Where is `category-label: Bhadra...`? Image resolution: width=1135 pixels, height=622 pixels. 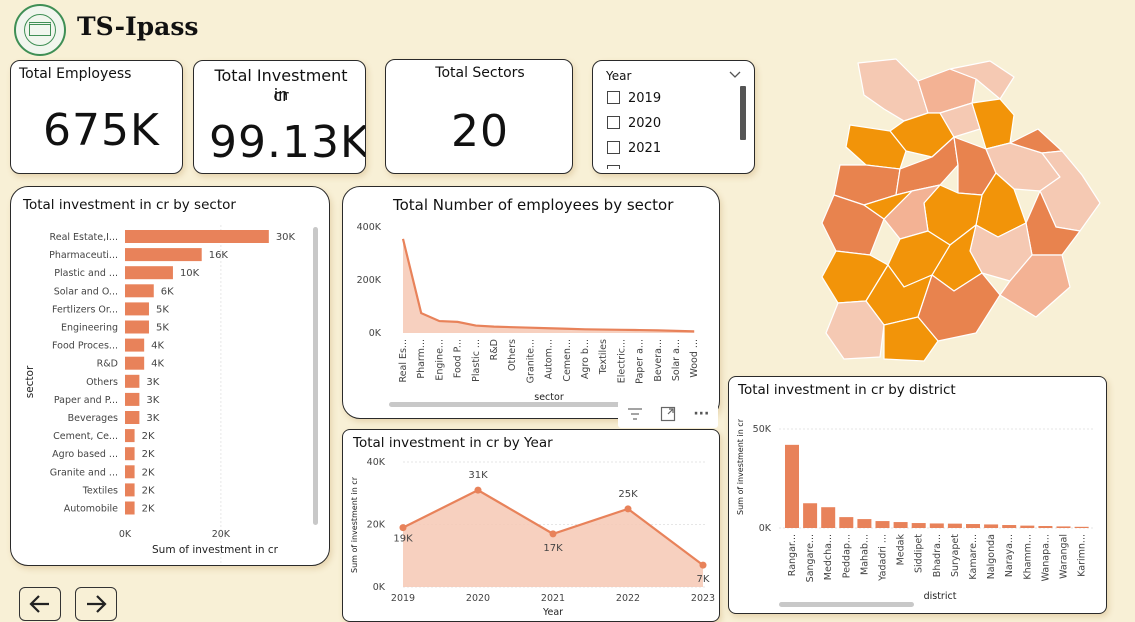 category-label: Bhadra... is located at coordinates (937, 555).